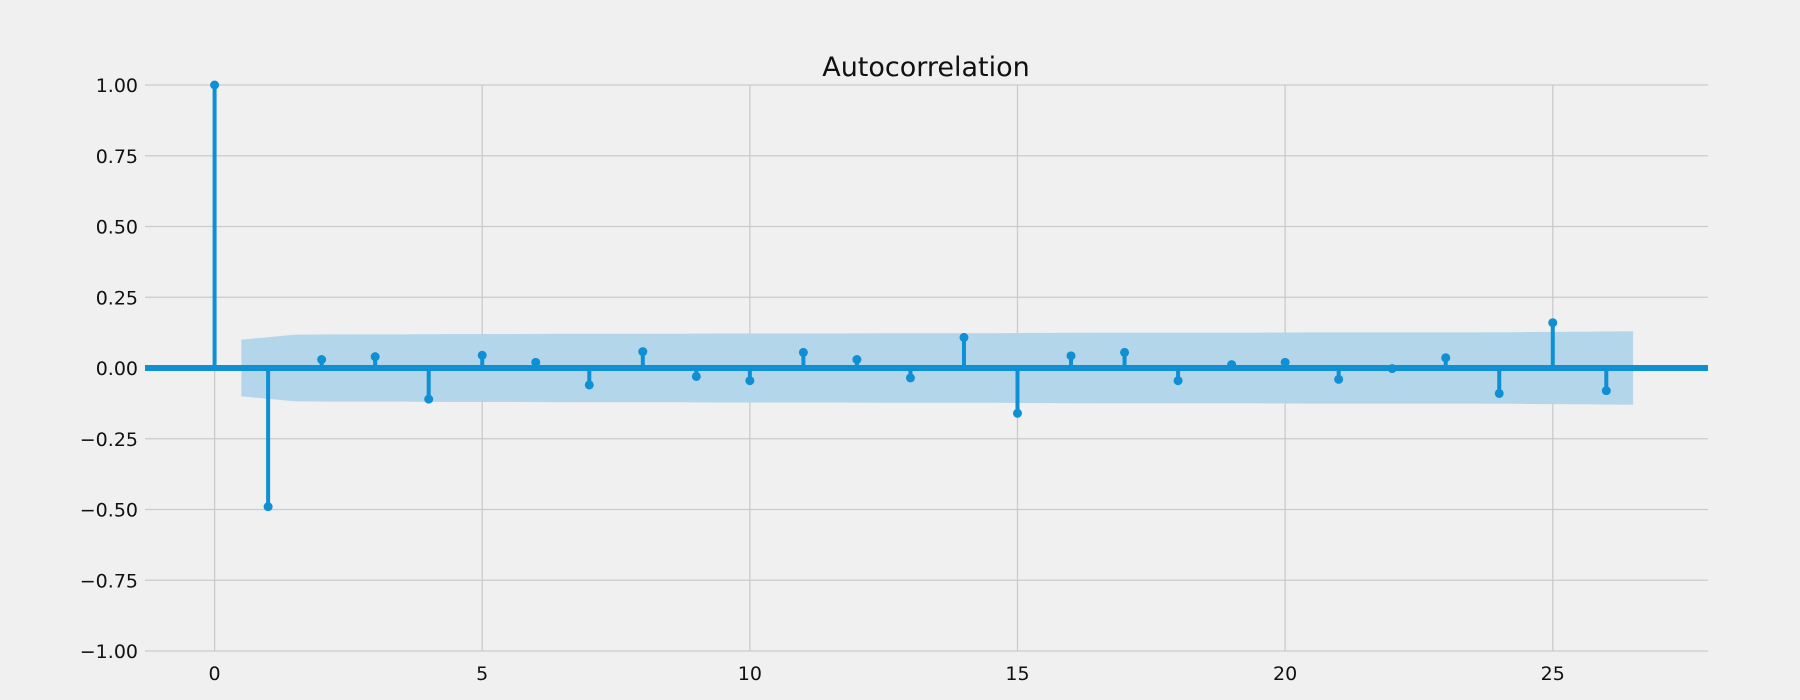 The image size is (1800, 700). What do you see at coordinates (750, 674) in the screenshot?
I see `x-tick-label: 10` at bounding box center [750, 674].